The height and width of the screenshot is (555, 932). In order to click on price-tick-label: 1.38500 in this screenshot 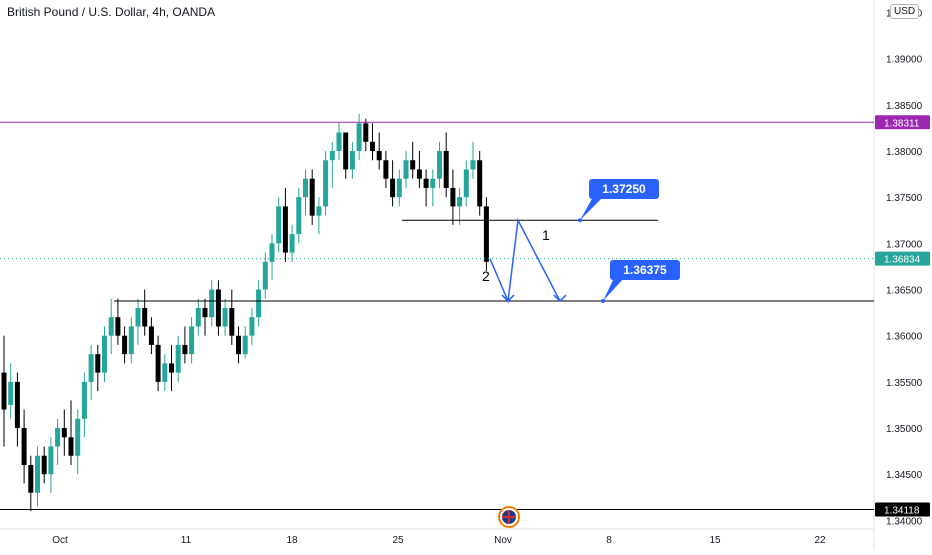, I will do `click(904, 106)`.